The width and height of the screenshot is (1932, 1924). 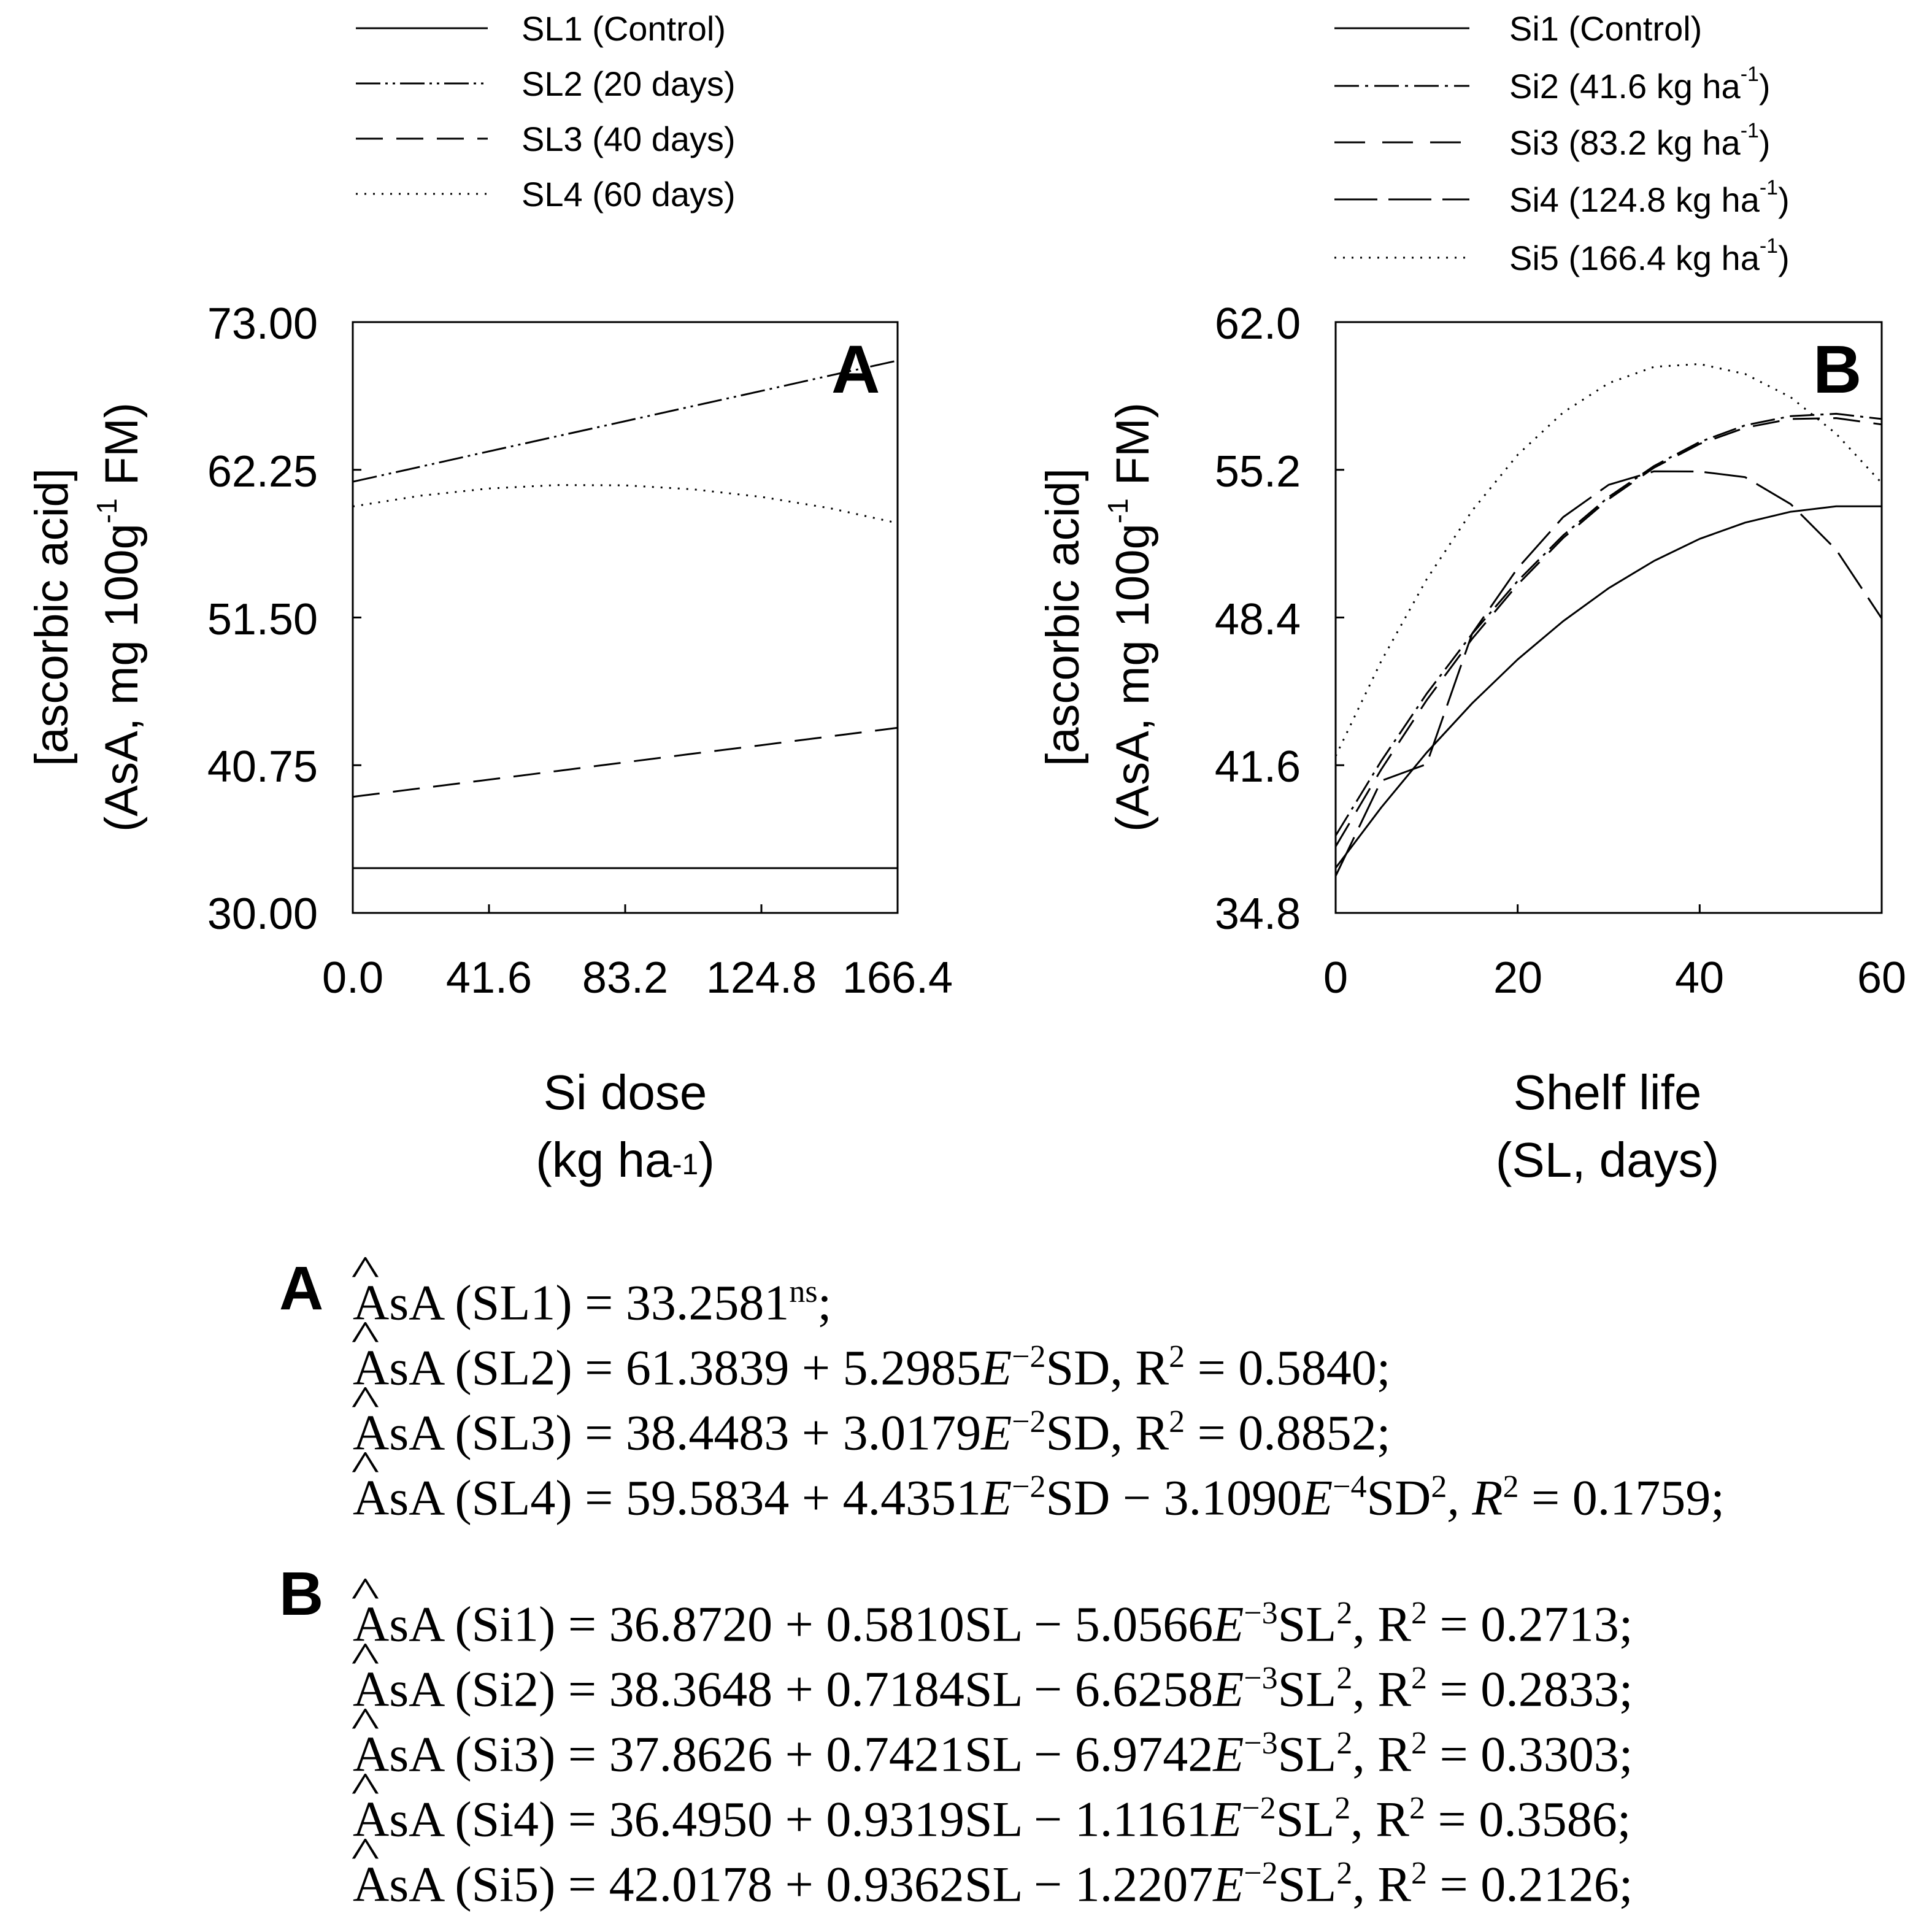 I want to click on series-b, so click(x=1608, y=620).